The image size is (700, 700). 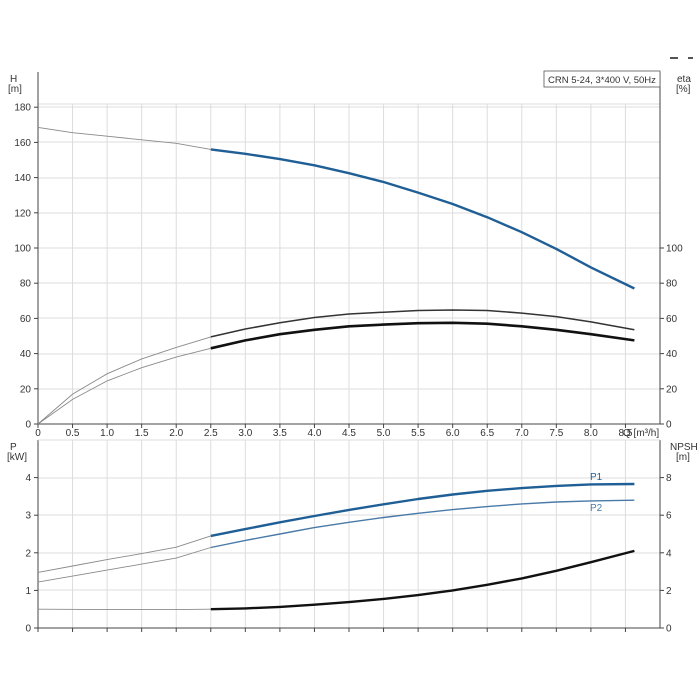 What do you see at coordinates (280, 433) in the screenshot?
I see `x-tick-label: 3.5` at bounding box center [280, 433].